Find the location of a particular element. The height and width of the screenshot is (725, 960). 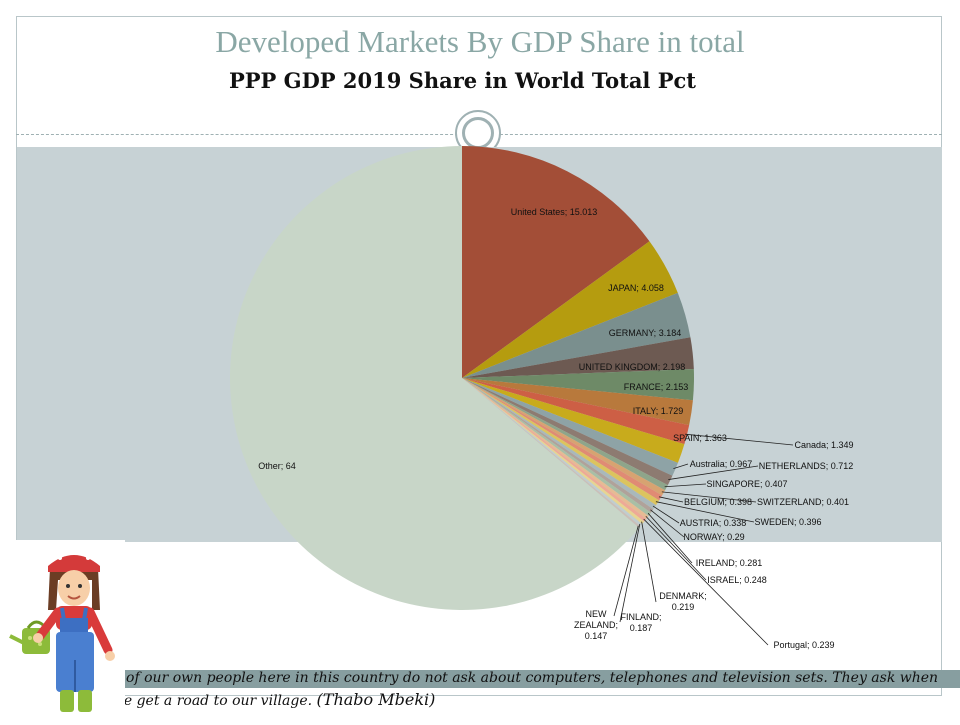

slice-label: BELGIUM; 0.398 is located at coordinates (718, 502).